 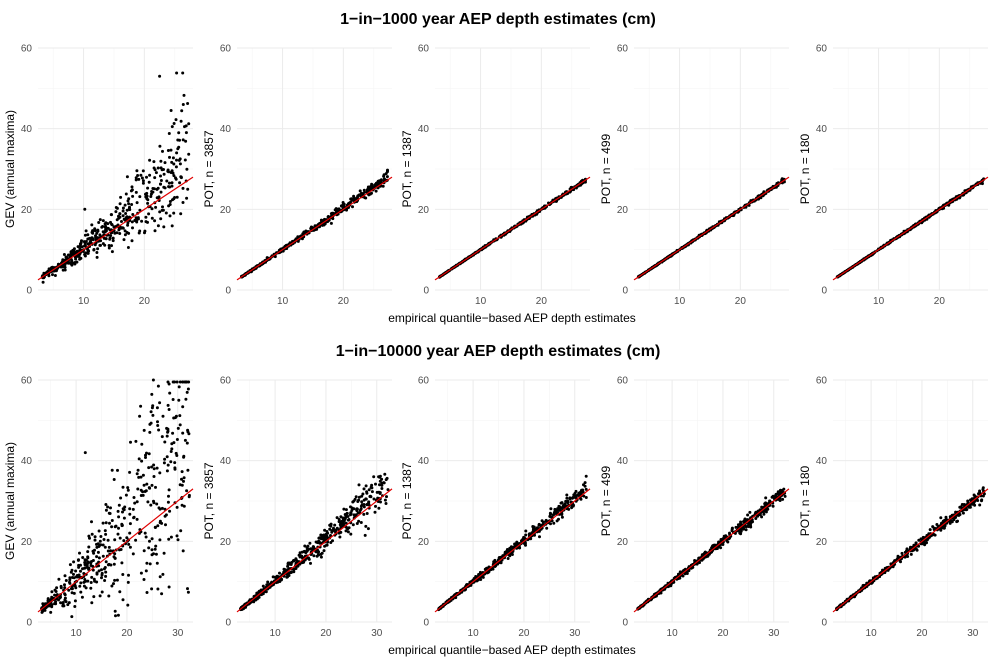 What do you see at coordinates (27, 542) in the screenshot?
I see `y-tick-label: 20` at bounding box center [27, 542].